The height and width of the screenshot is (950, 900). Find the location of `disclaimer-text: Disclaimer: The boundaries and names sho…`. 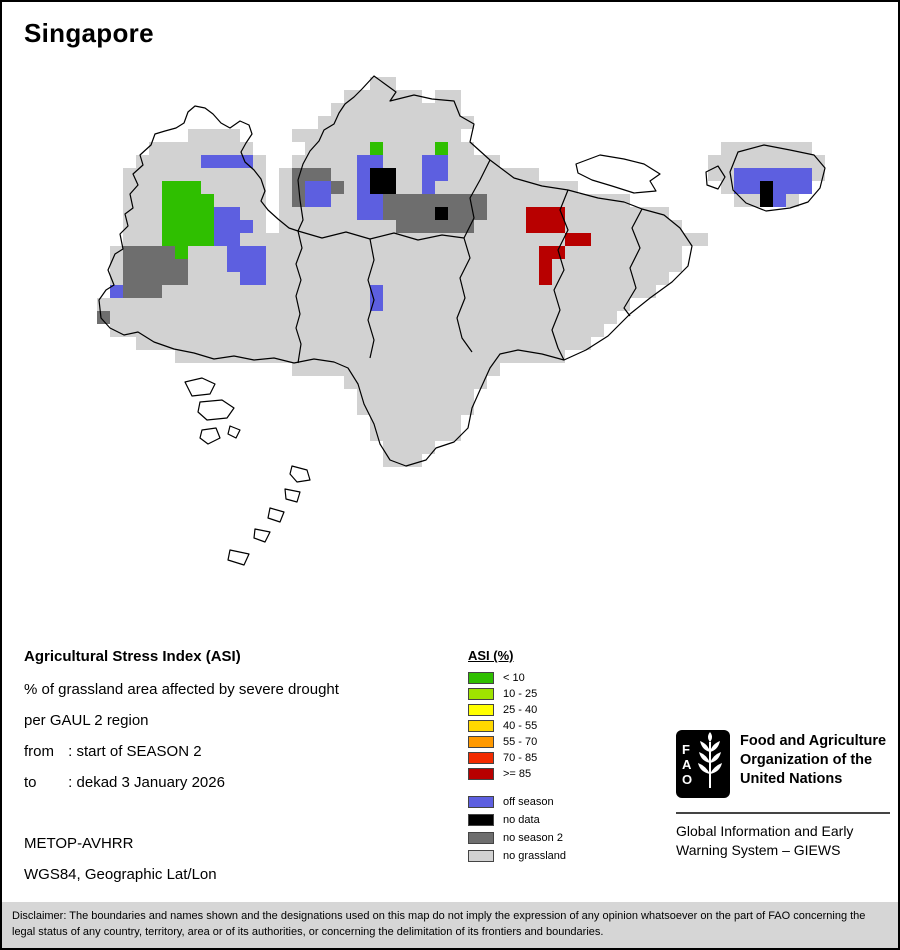

disclaimer-text: Disclaimer: The boundaries and names sho… is located at coordinates (439, 924).